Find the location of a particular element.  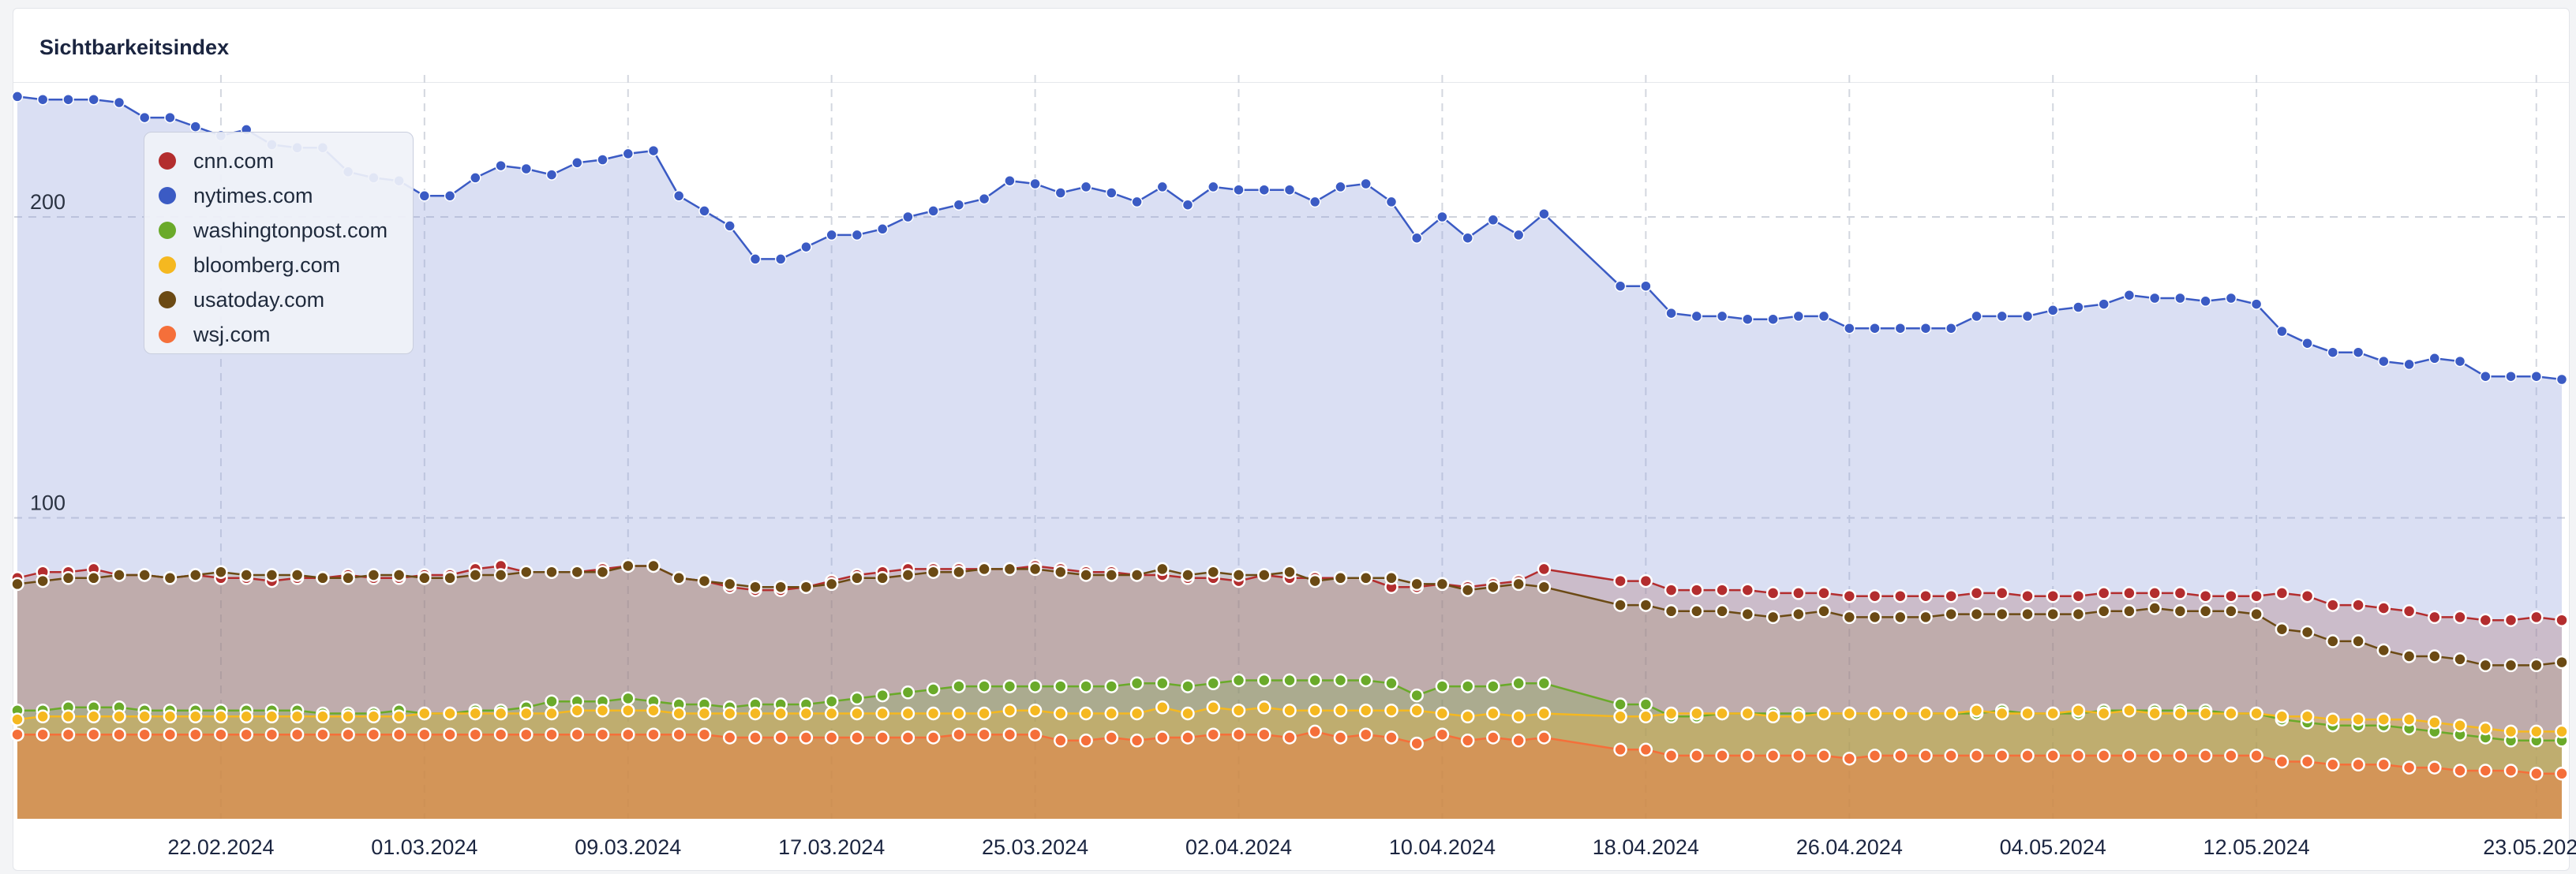

x-tick-label: 12.05.2024 is located at coordinates (2256, 847).